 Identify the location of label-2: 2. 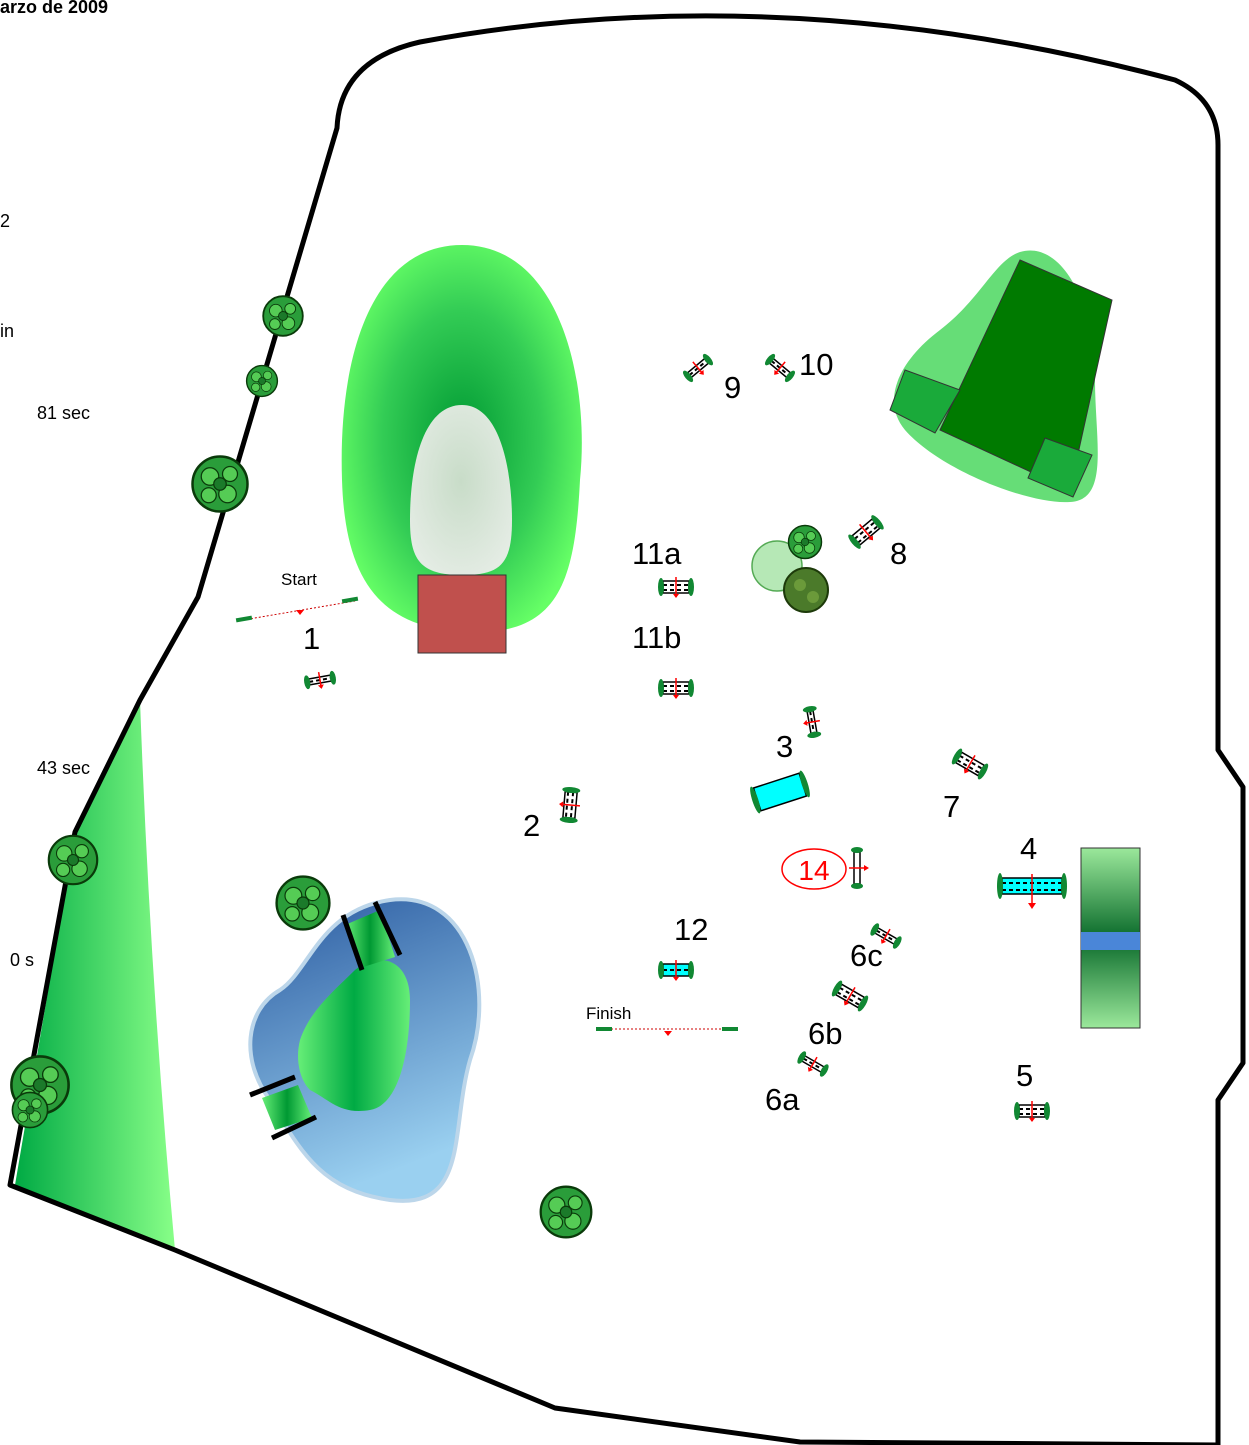
(531, 825).